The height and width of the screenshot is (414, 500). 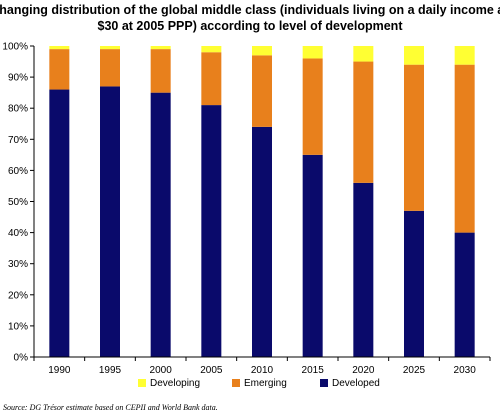 What do you see at coordinates (21, 358) in the screenshot?
I see `y-tick-label: 0%` at bounding box center [21, 358].